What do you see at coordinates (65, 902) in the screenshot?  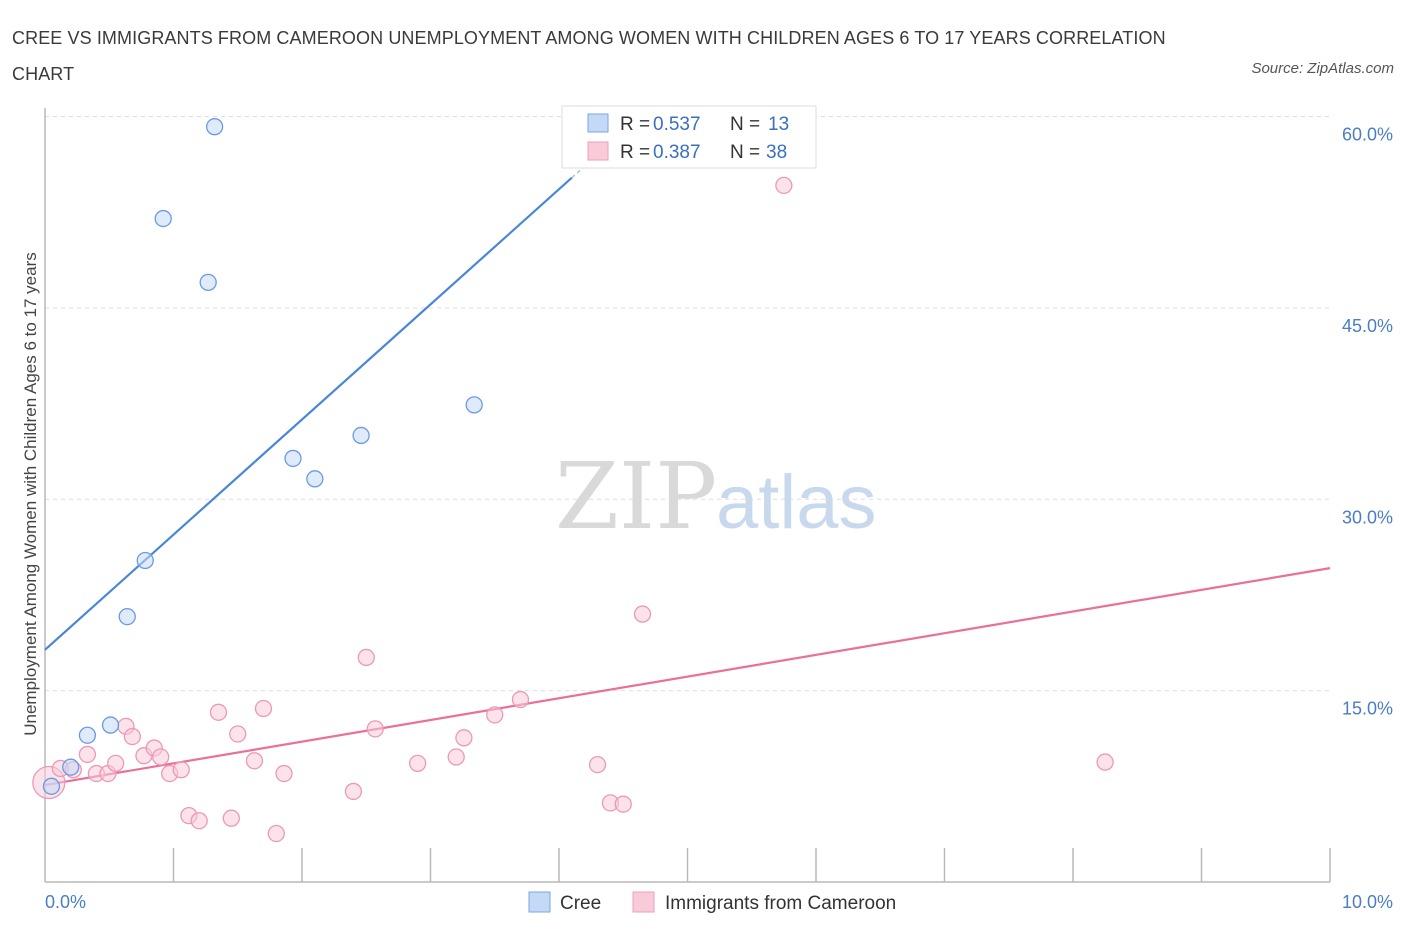 I see `x-tick-label-min: 0.0%` at bounding box center [65, 902].